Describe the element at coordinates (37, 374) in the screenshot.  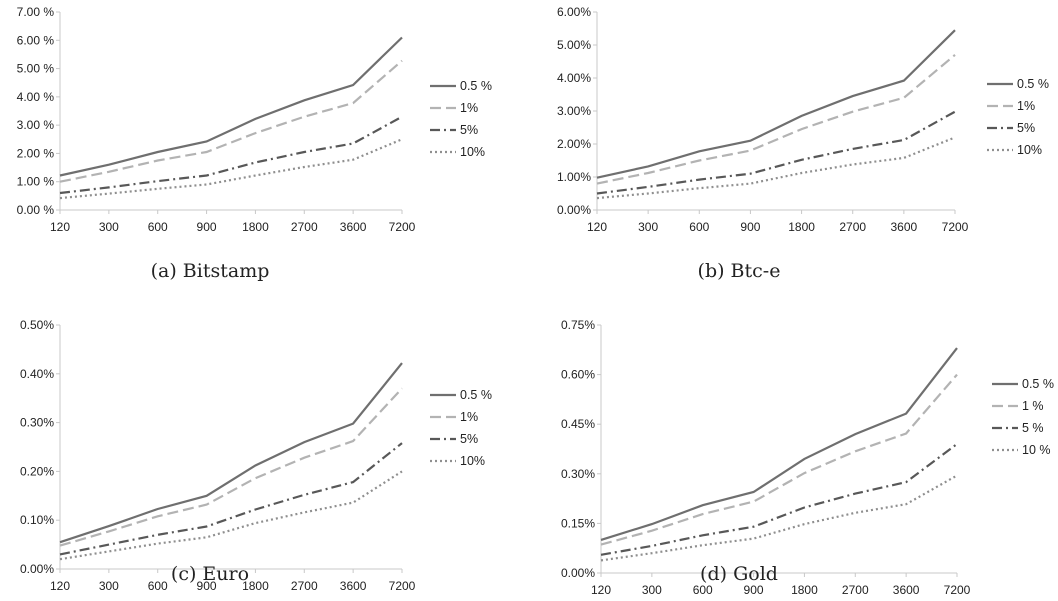
I see `y-tick-label: 0.40%` at that location.